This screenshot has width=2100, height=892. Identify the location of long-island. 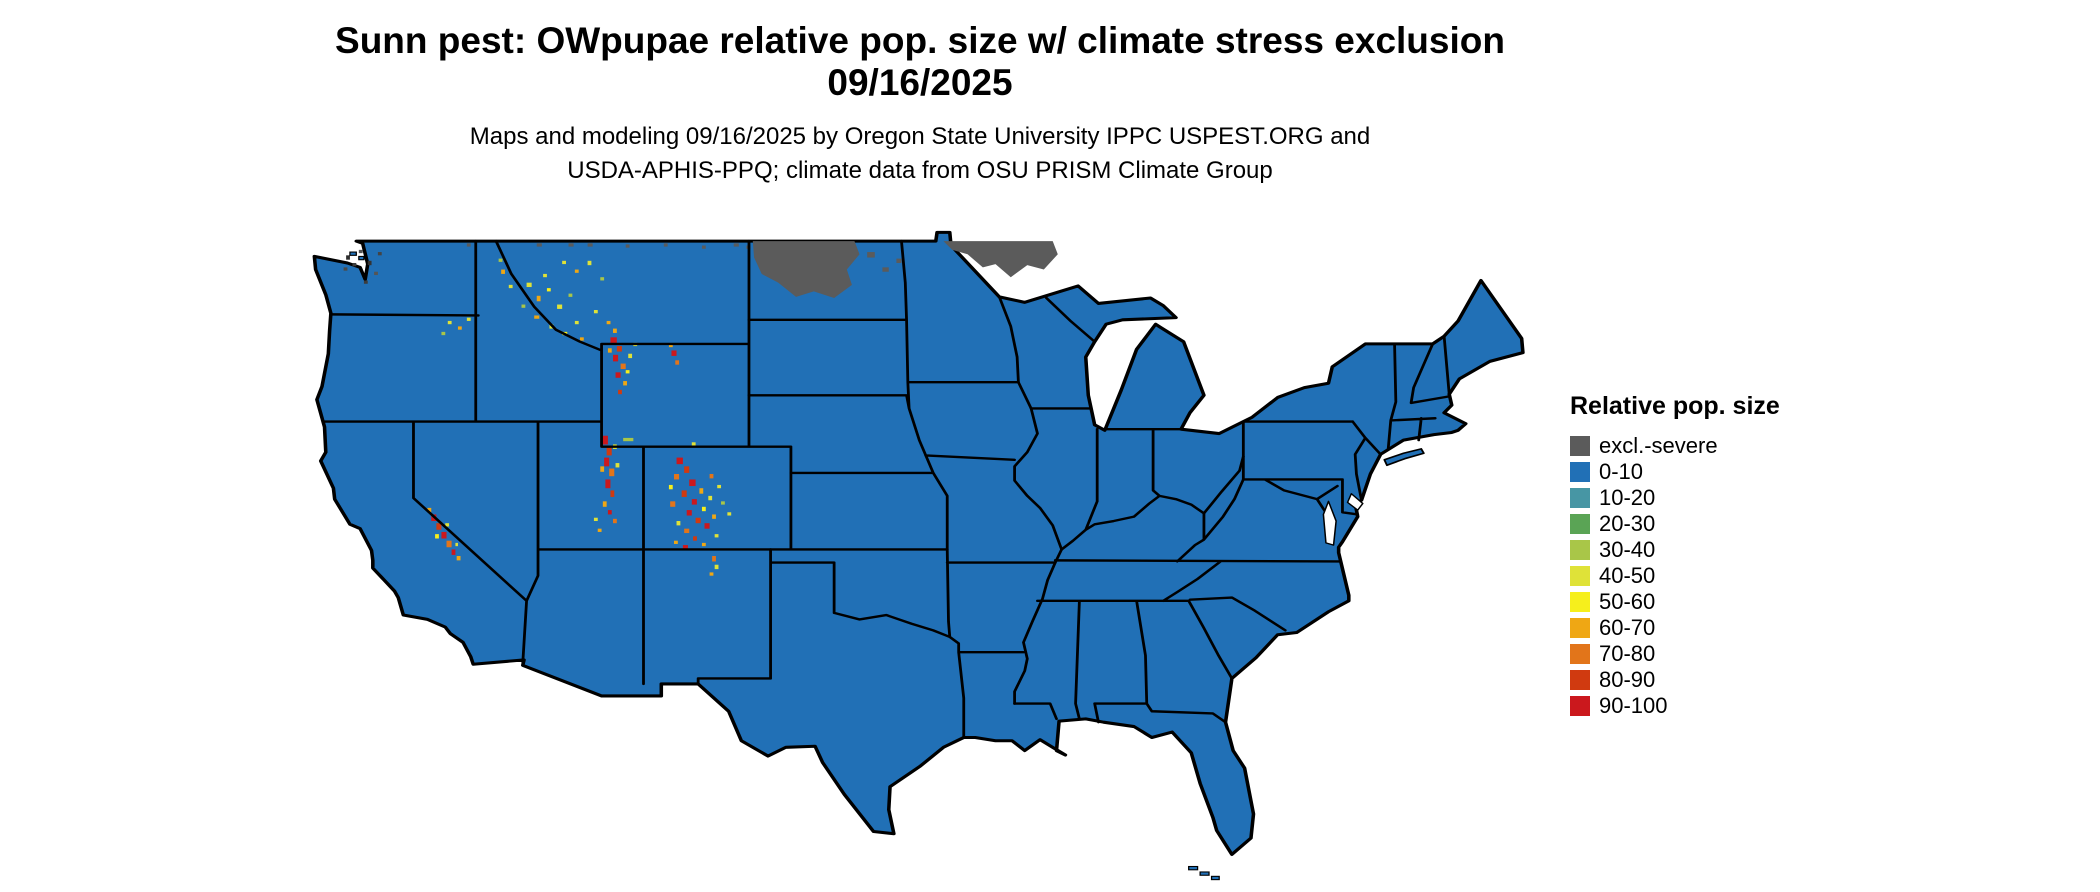
(1404, 457).